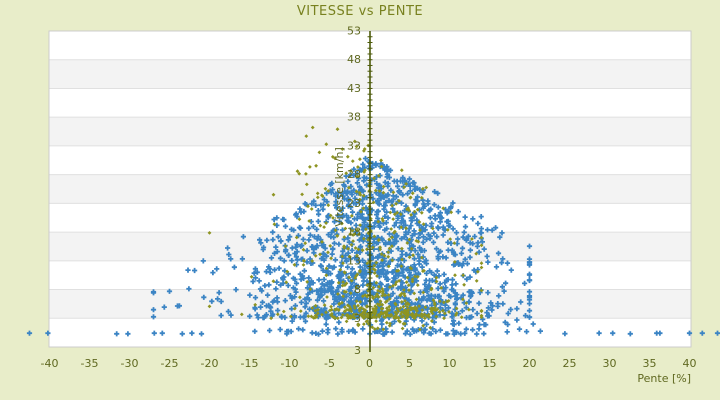 This screenshot has height=400, width=720. Describe the element at coordinates (357, 318) in the screenshot. I see `y-tick-label: 3` at that location.